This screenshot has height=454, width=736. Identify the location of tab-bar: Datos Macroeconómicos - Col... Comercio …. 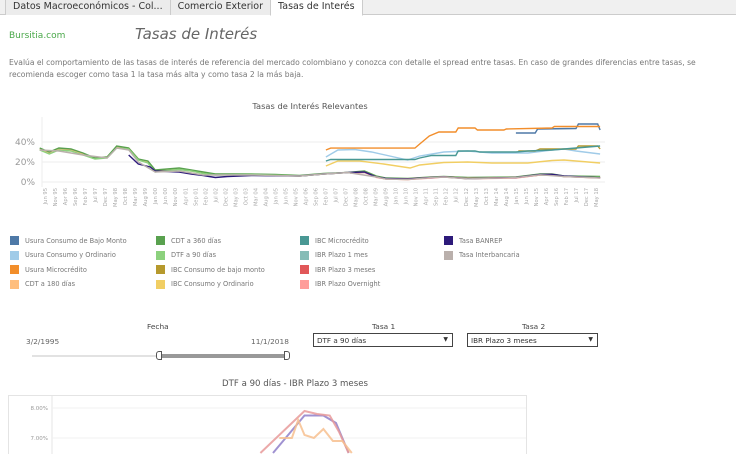
(368, 8).